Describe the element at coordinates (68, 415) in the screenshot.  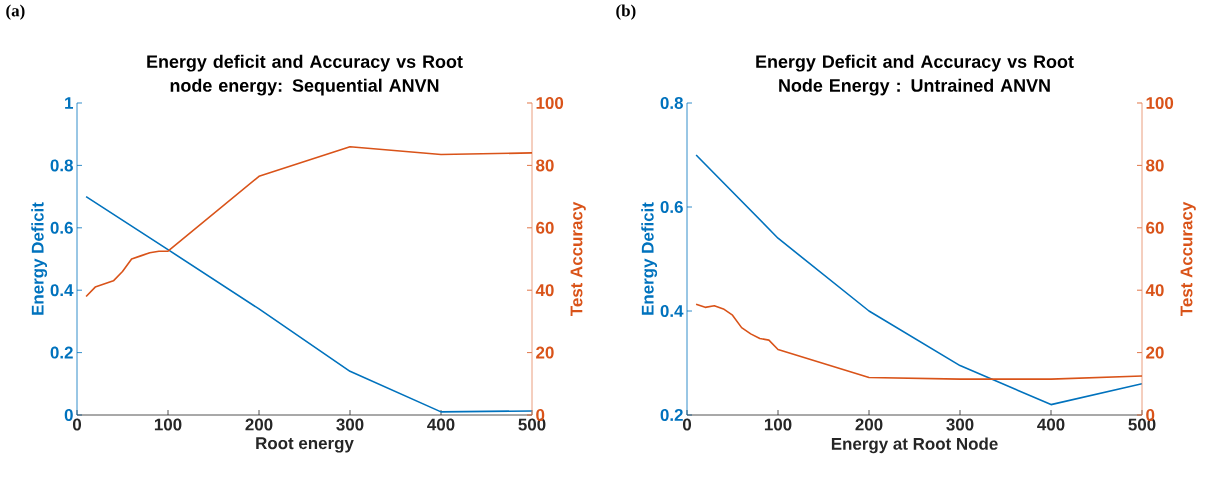
I see `y-tick-label: 0` at that location.